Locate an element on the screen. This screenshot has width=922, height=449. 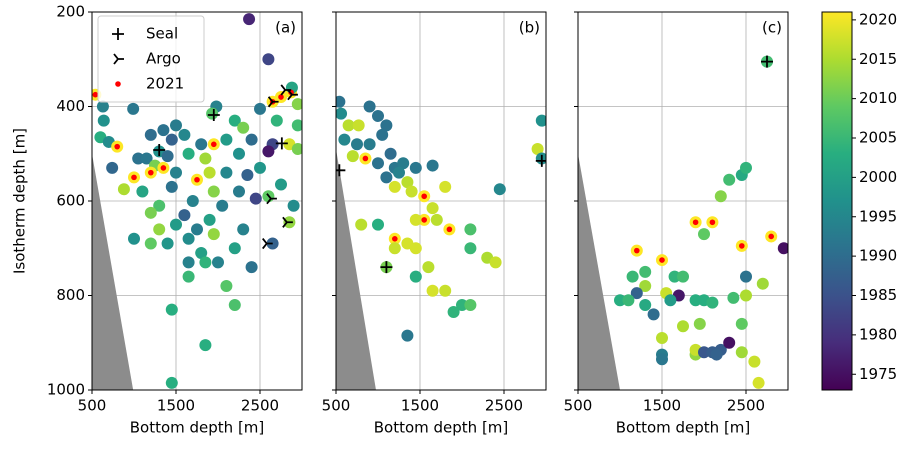
colorbar-tick-label: 1975 is located at coordinates (878, 374).